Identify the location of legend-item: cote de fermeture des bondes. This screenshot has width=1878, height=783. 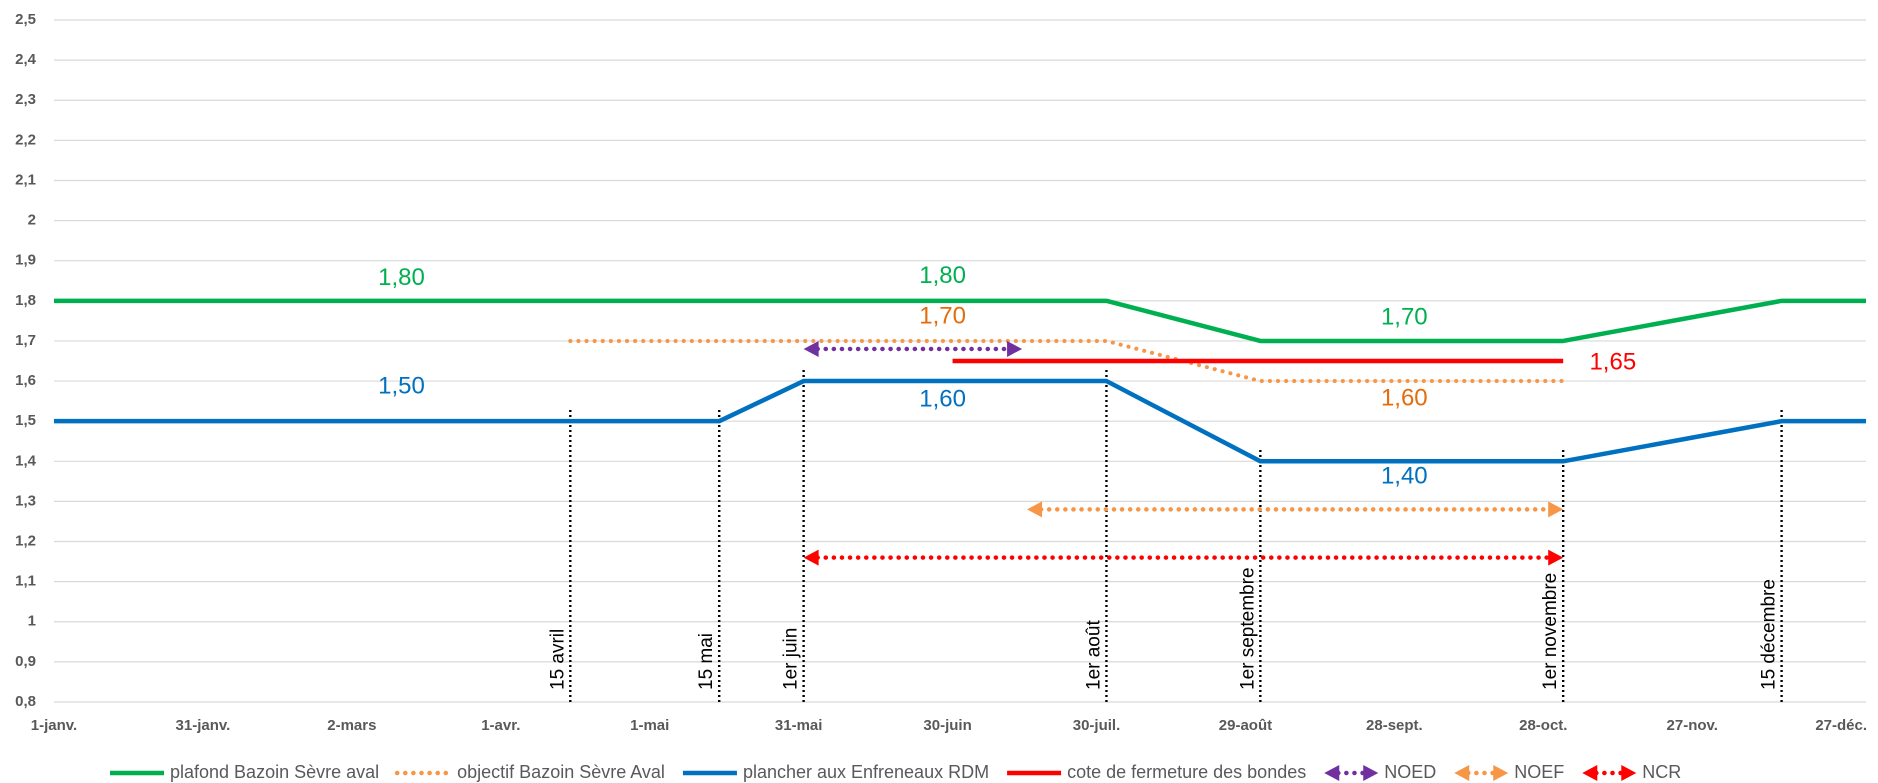
(1156, 772).